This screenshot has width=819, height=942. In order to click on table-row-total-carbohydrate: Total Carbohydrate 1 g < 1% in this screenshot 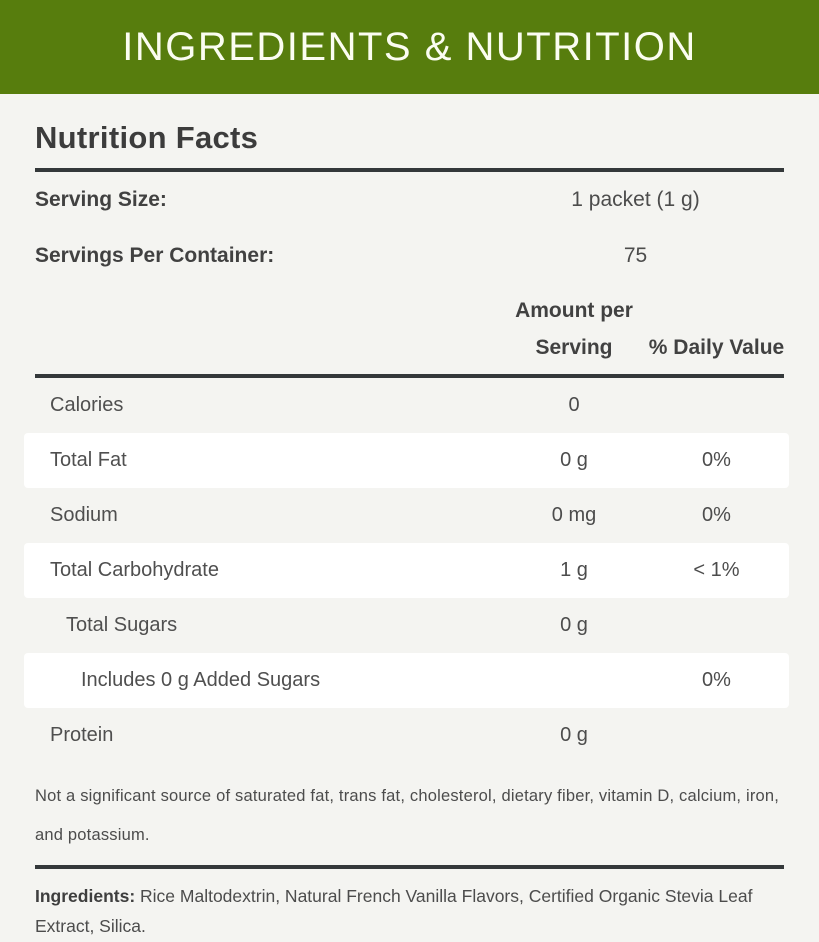, I will do `click(406, 570)`.